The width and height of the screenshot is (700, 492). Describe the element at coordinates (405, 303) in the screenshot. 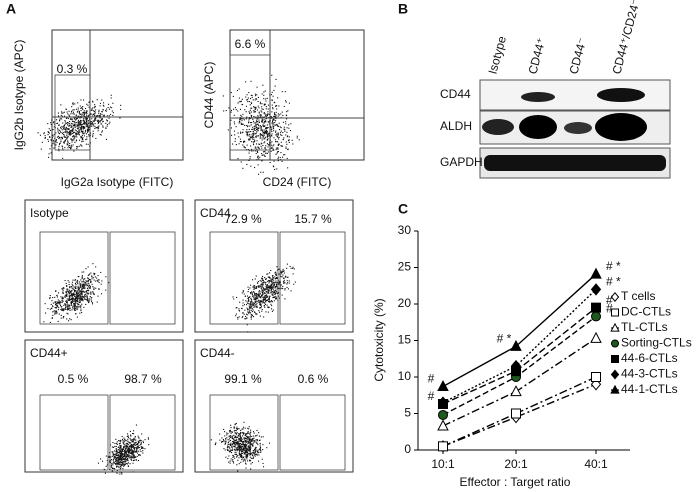

I see `y-tick-label: 20` at that location.